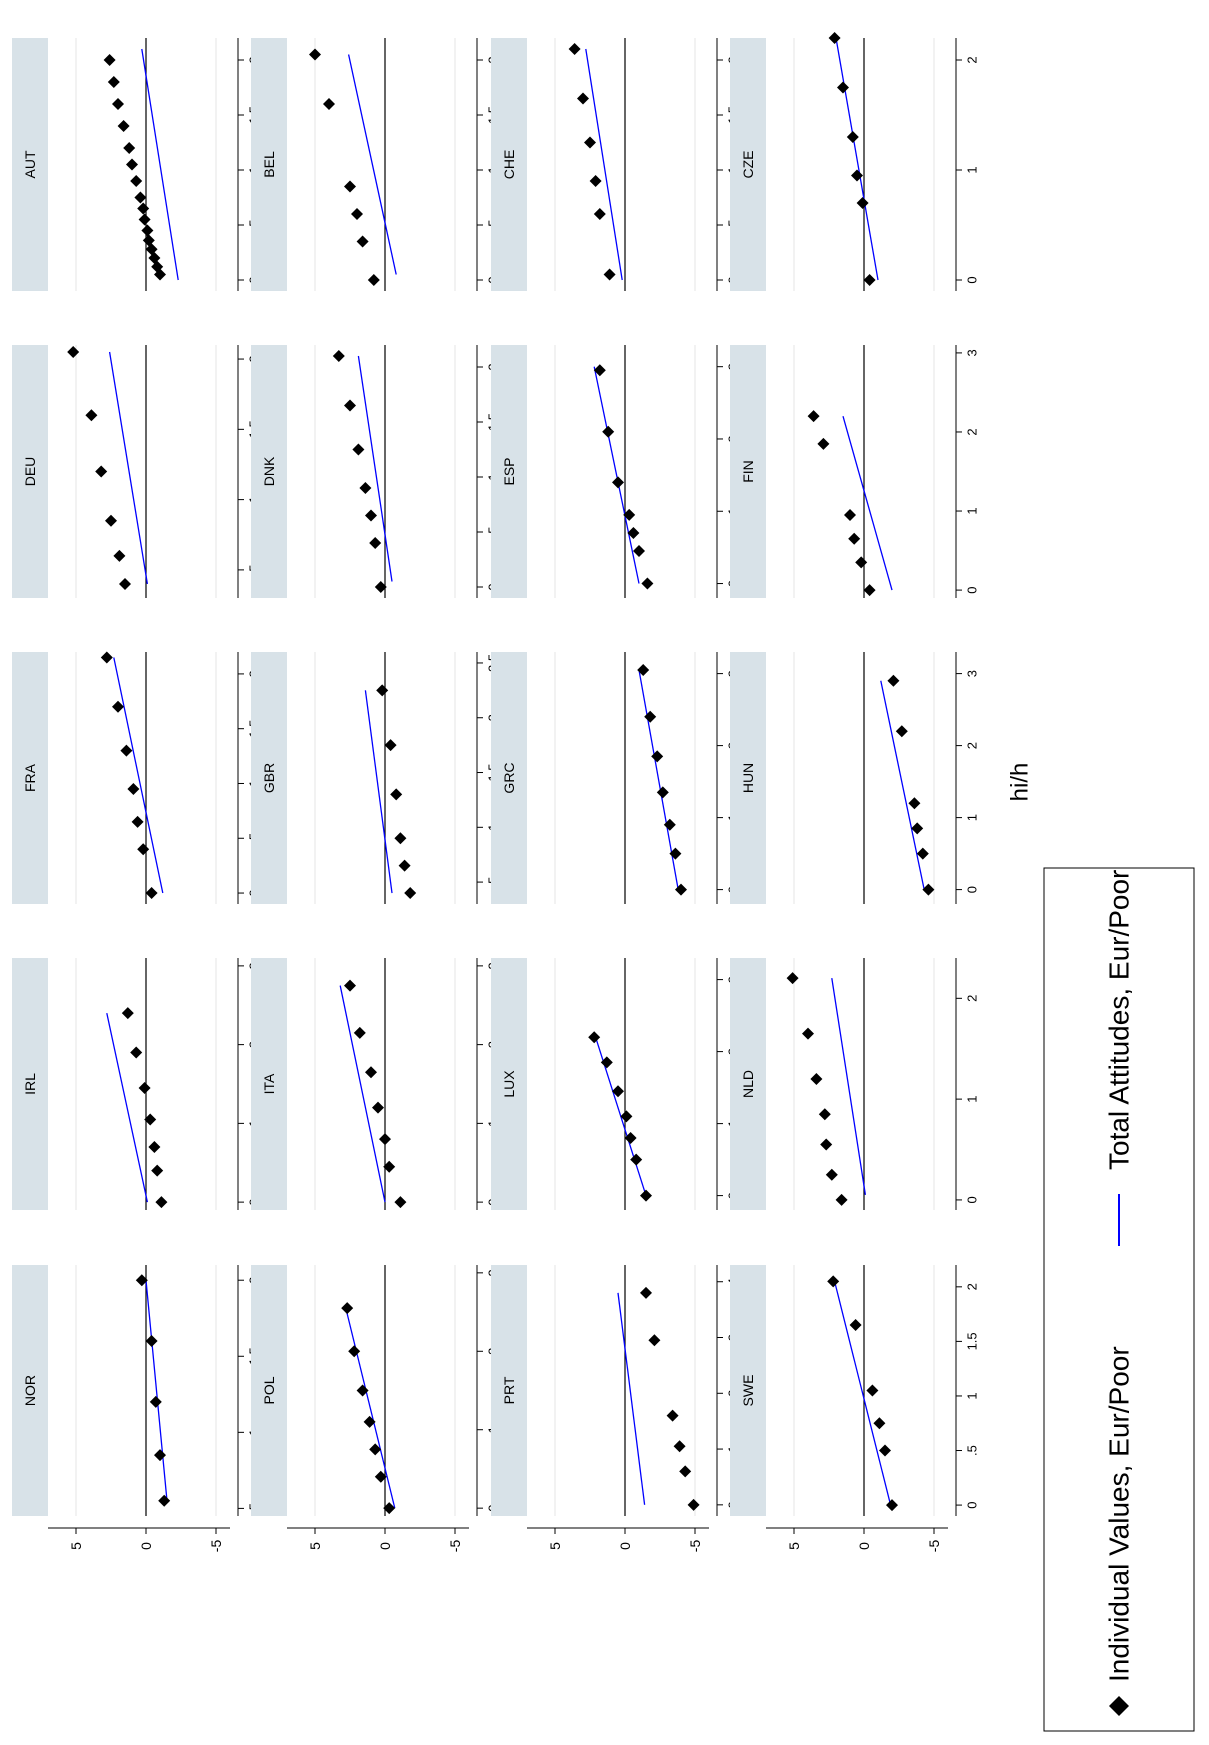 The width and height of the screenshot is (1209, 1745). I want to click on legend-label-total-attitudes: Total Attitudes, Eur/Poor, so click(1119, 1020).